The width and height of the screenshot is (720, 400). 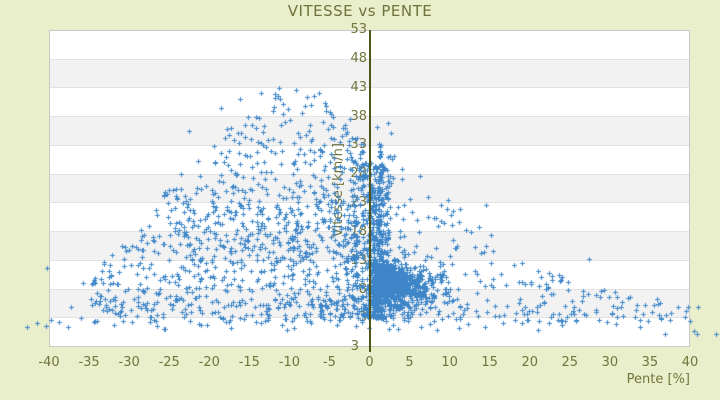 What do you see at coordinates (360, 11) in the screenshot?
I see `chart-title: VITESSE vs PENTE` at bounding box center [360, 11].